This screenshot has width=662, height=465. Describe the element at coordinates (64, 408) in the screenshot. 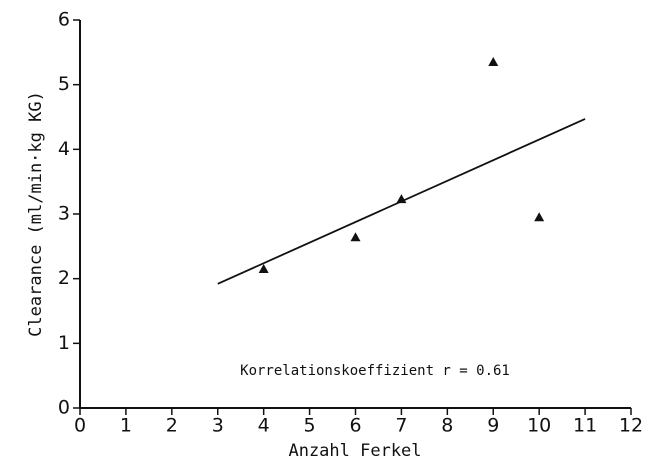

I see `y-tick-label: 0` at that location.